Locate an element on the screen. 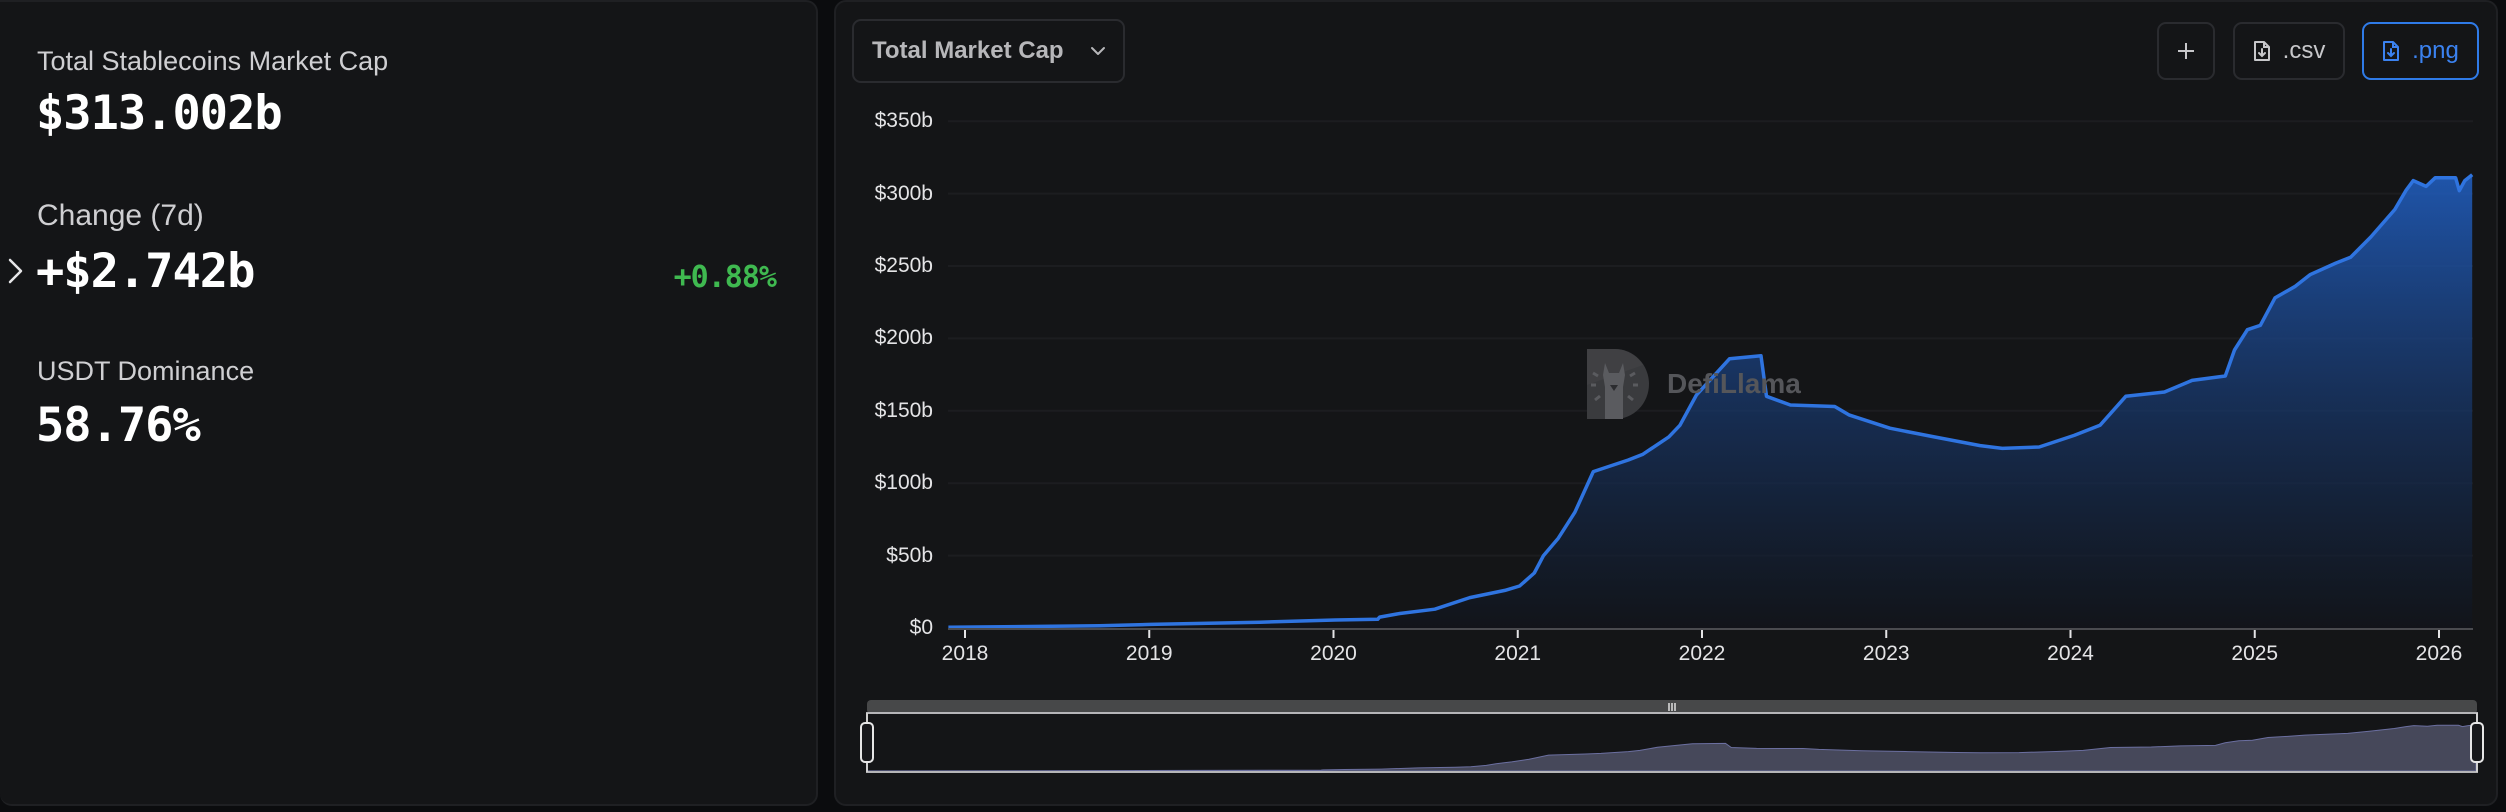 This screenshot has width=2506, height=812. png-label: .png is located at coordinates (2435, 50).